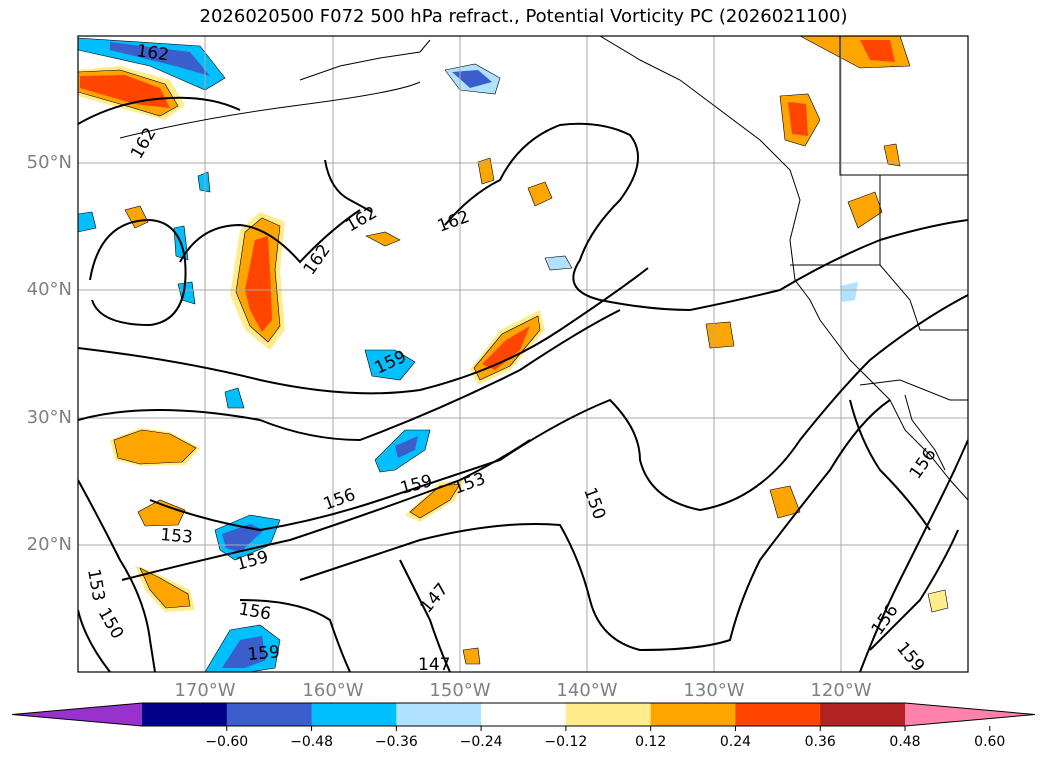  I want to click on lat-label-40n: 40°N, so click(49, 289).